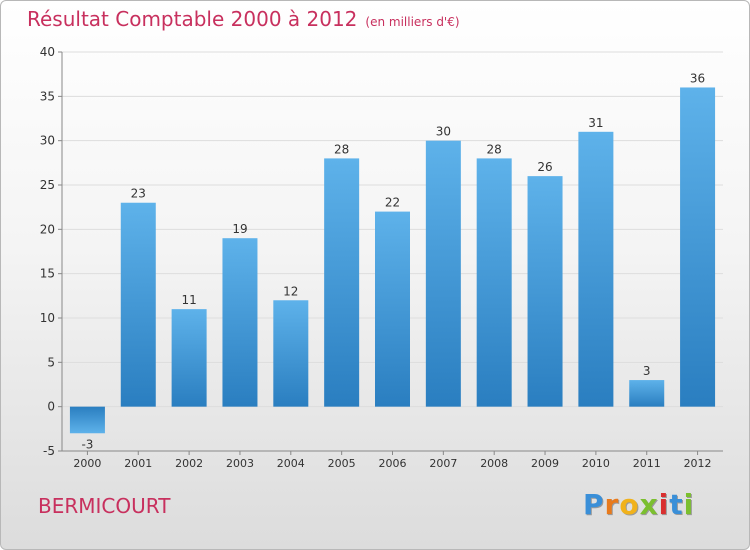  Describe the element at coordinates (629, 504) in the screenshot. I see `logo-letter: o` at that location.